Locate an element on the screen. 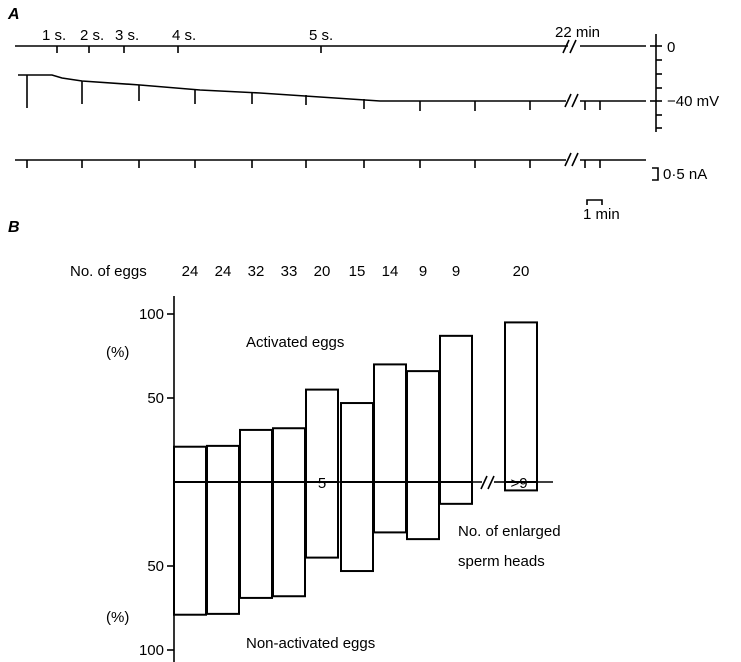 This screenshot has width=741, height=662. y-tick-label-lower-100: 100 is located at coordinates (151, 650).